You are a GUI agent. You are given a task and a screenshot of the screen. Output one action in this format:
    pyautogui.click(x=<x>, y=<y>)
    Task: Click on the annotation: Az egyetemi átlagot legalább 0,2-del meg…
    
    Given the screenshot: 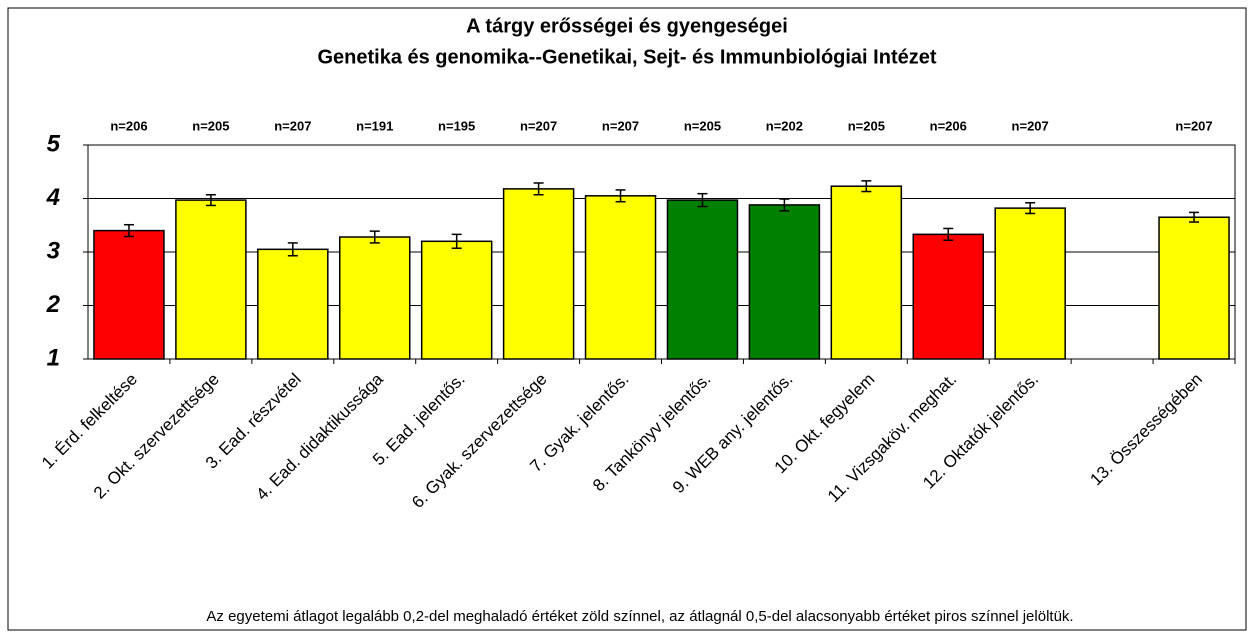 What is the action you would take?
    pyautogui.click(x=639, y=616)
    